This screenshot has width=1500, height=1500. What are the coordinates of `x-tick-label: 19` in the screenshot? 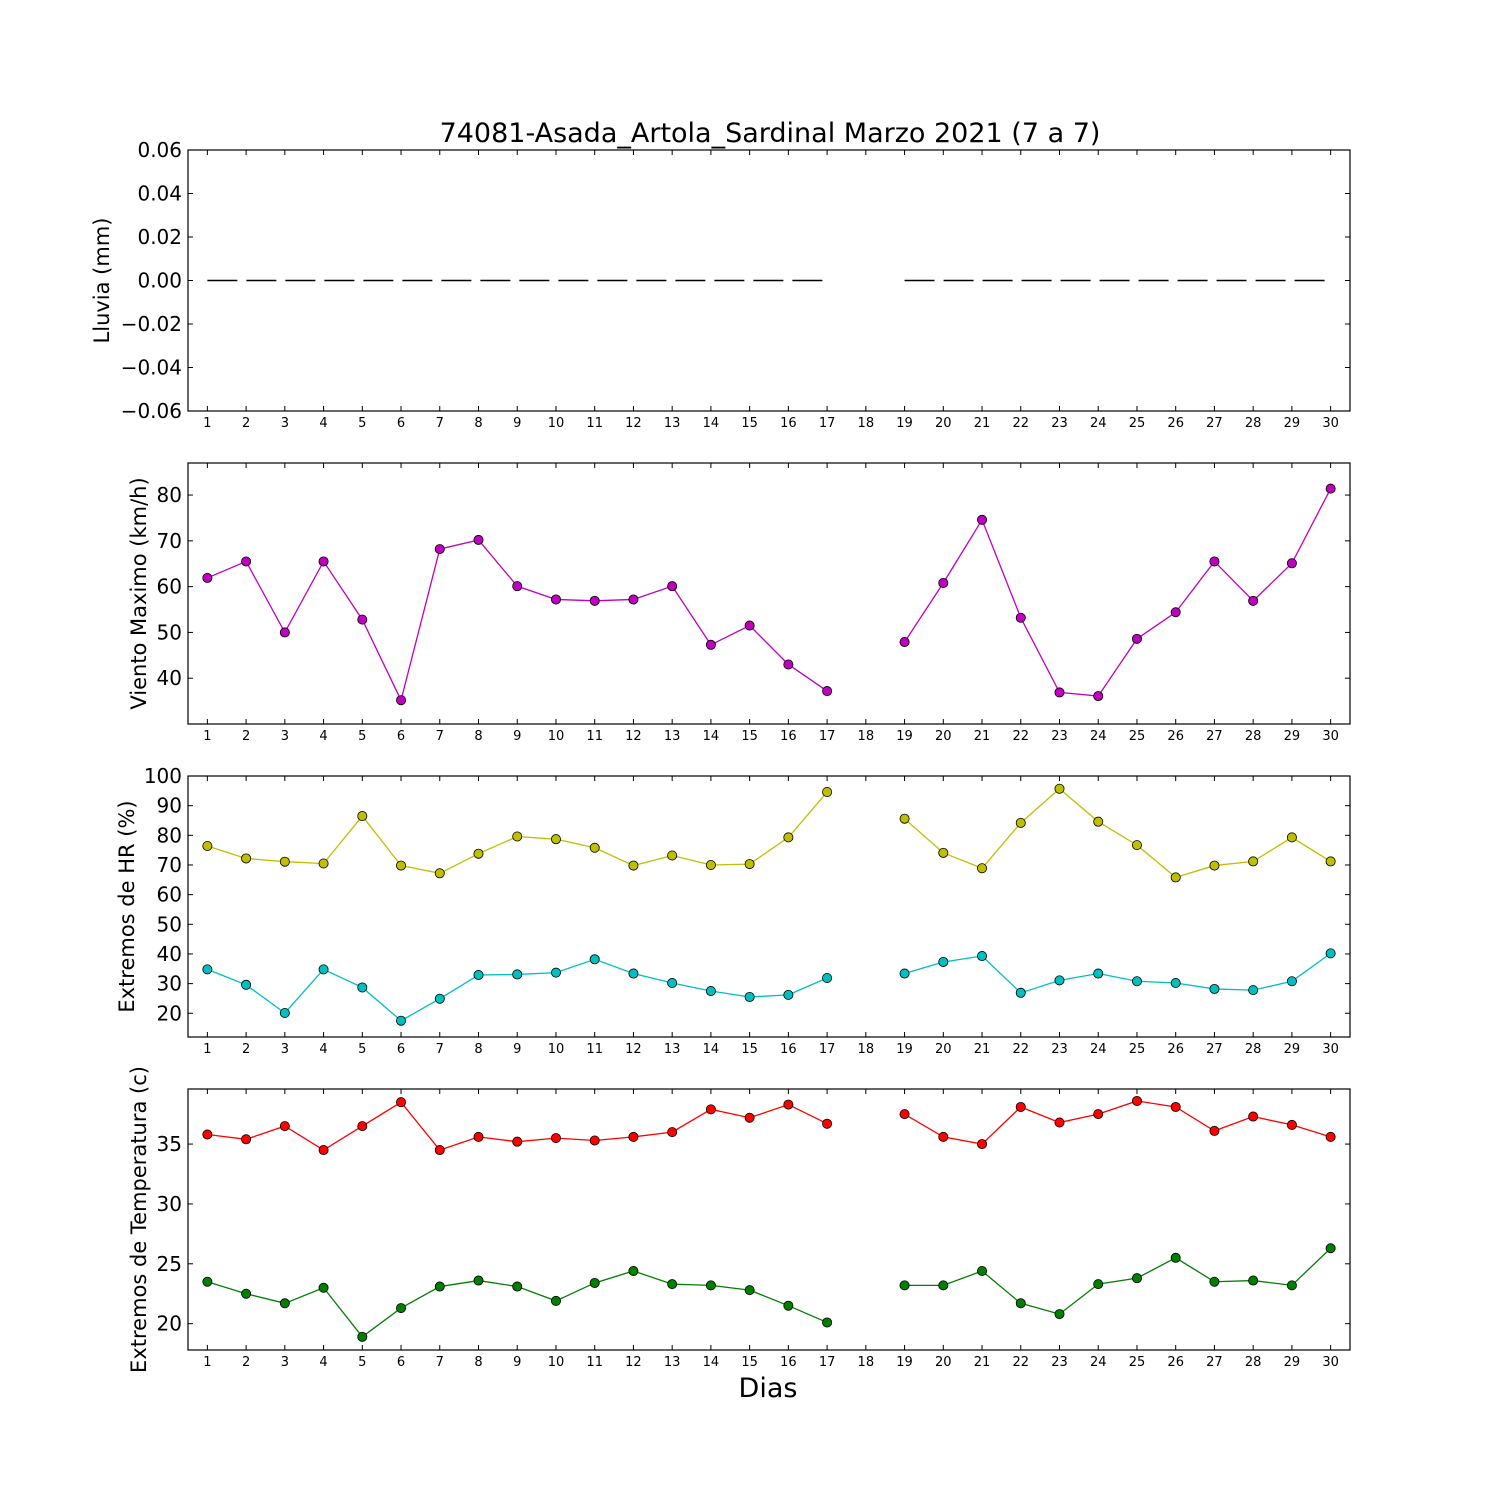 It's located at (904, 736).